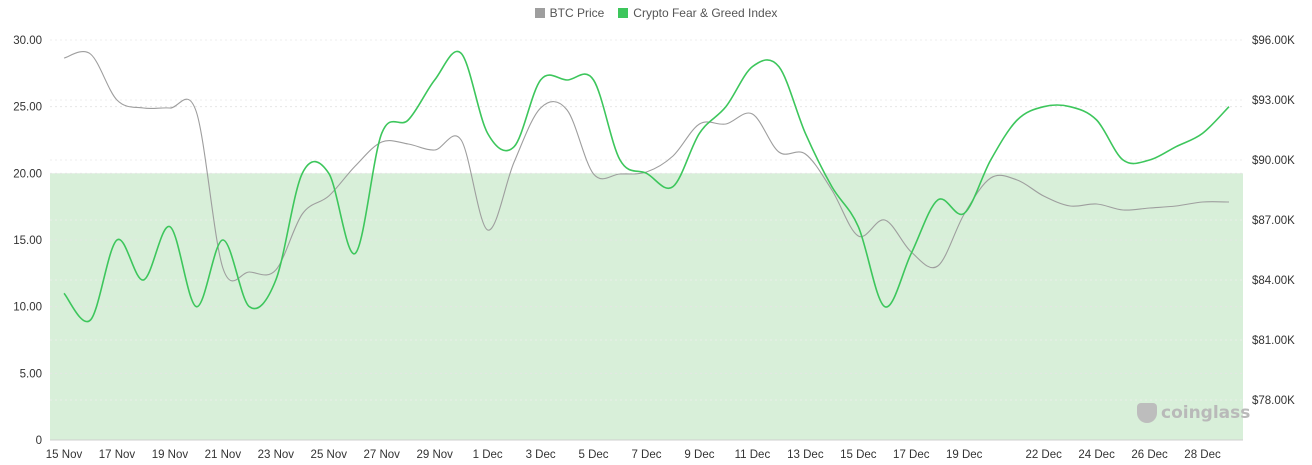 This screenshot has width=1312, height=465. Describe the element at coordinates (329, 455) in the screenshot. I see `x-tick-label: 25 Nov` at that location.